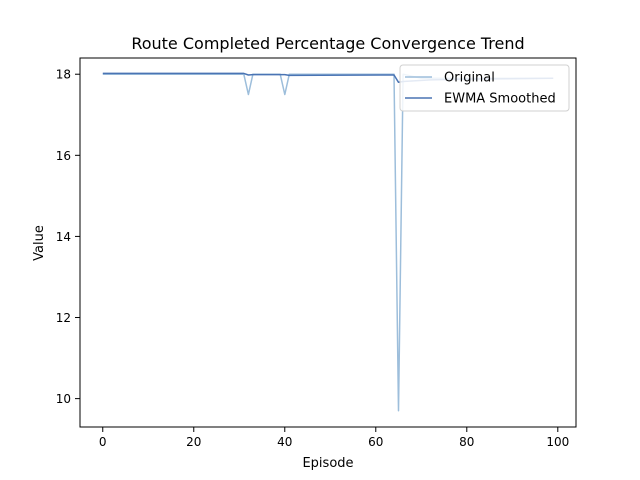 This screenshot has height=480, width=640. I want to click on x-tick-label: 20, so click(193, 442).